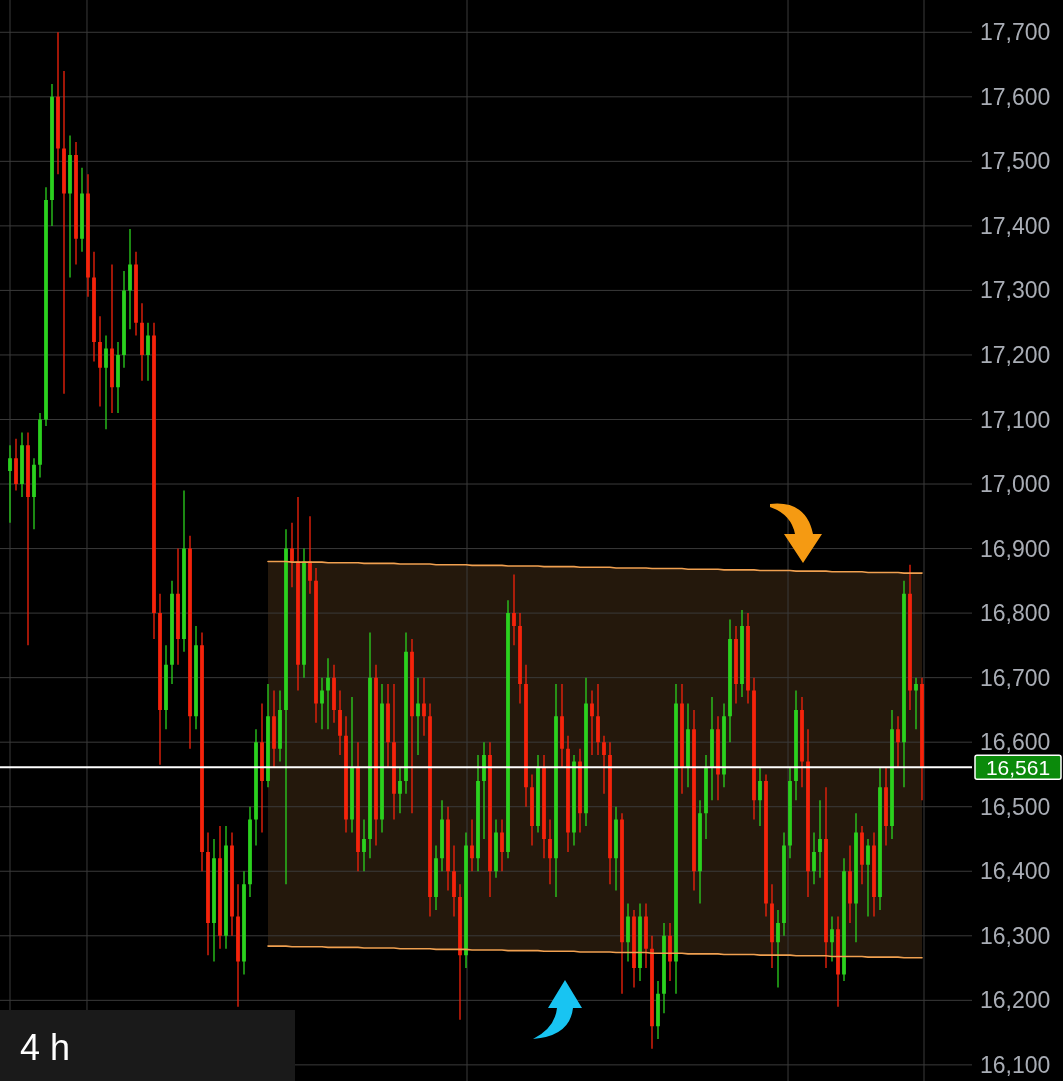 Image resolution: width=1063 pixels, height=1081 pixels. Describe the element at coordinates (1015, 1000) in the screenshot. I see `y-tick-label: 16,200` at that location.